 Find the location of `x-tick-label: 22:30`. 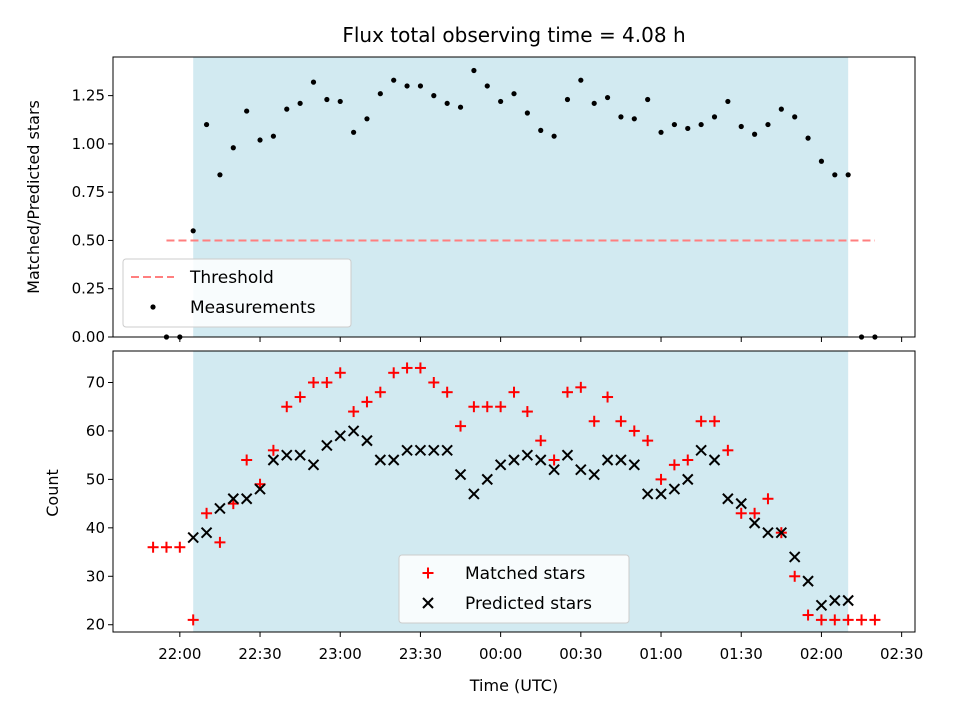

x-tick-label: 22:30 is located at coordinates (259, 654).